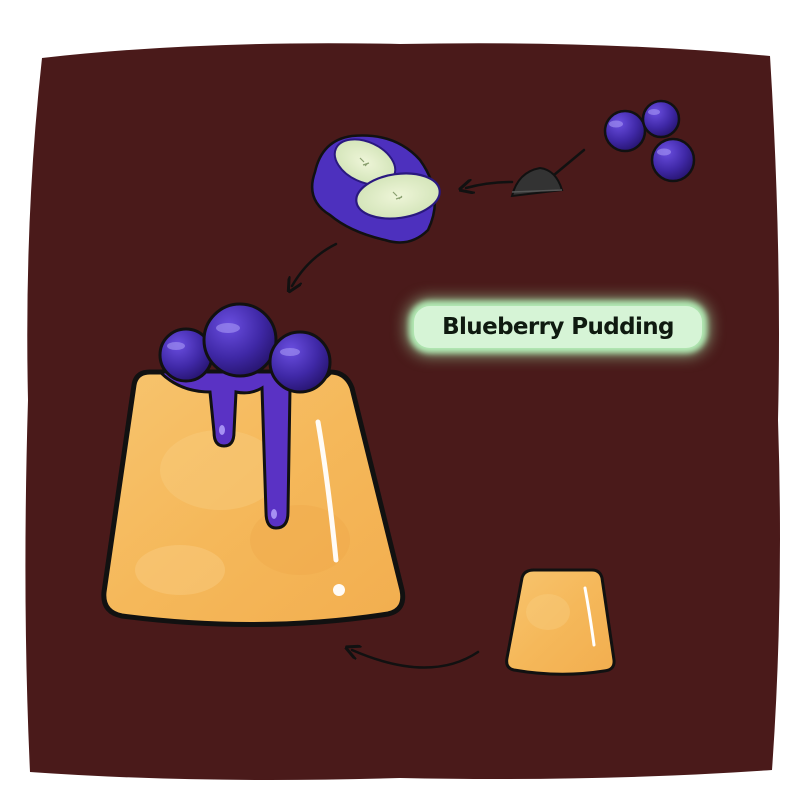  Describe the element at coordinates (548, 173) in the screenshot. I see `flat-iron-icon` at that location.